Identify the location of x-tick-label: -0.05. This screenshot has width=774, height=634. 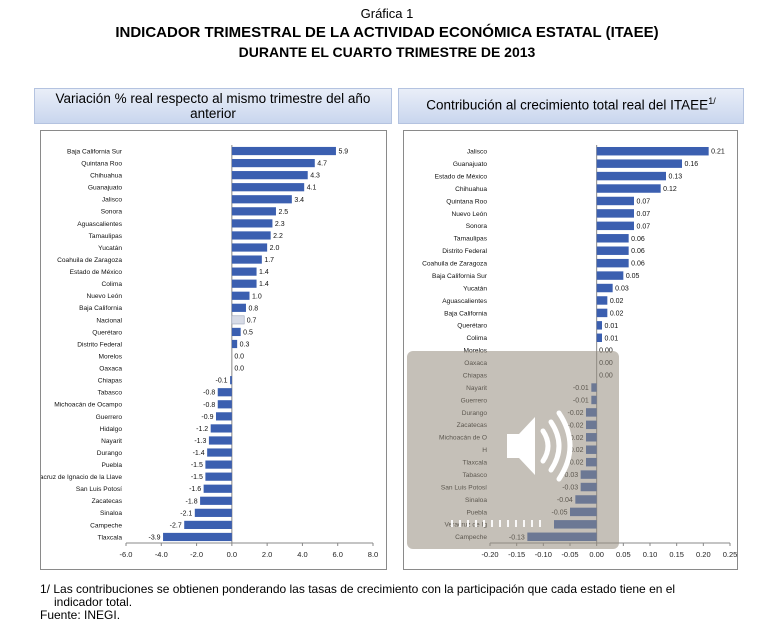
(569, 554).